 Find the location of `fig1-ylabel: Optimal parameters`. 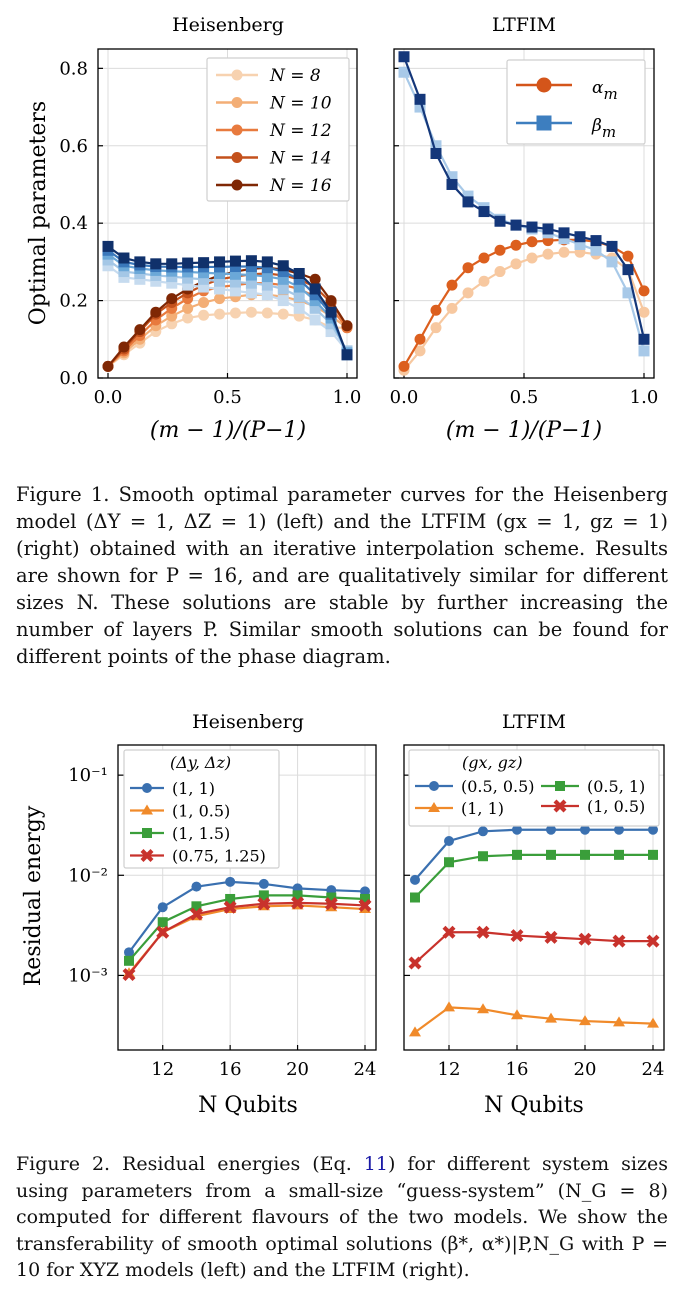

fig1-ylabel: Optimal parameters is located at coordinates (38, 213).